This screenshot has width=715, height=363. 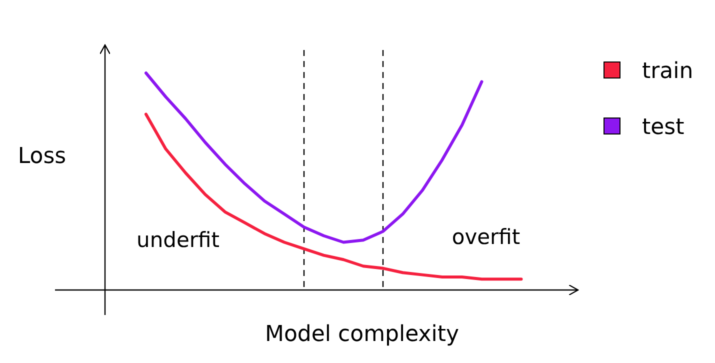 I want to click on y-axis-title: Loss, so click(x=42, y=156).